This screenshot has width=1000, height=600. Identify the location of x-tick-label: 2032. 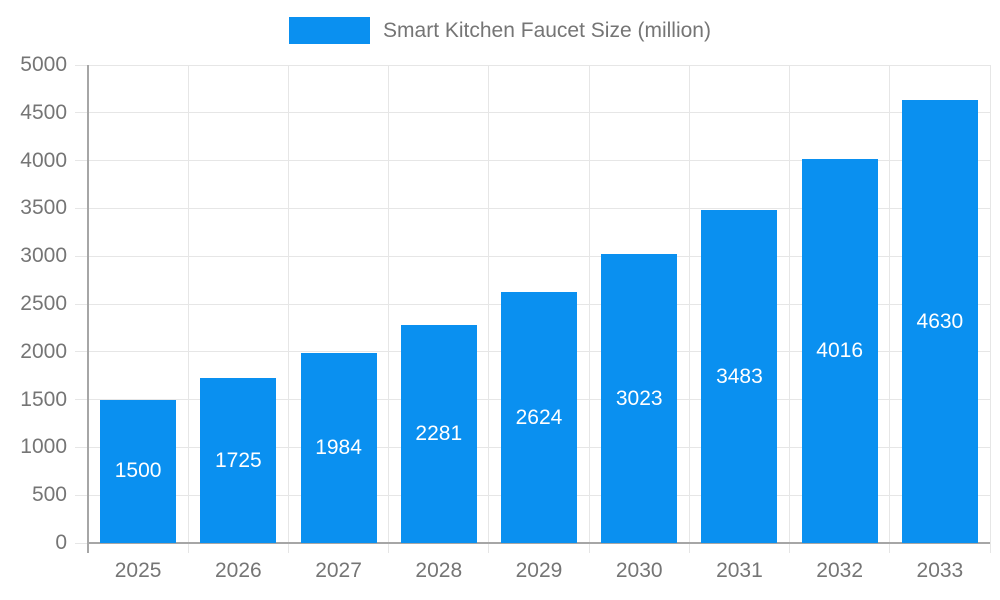
(840, 570).